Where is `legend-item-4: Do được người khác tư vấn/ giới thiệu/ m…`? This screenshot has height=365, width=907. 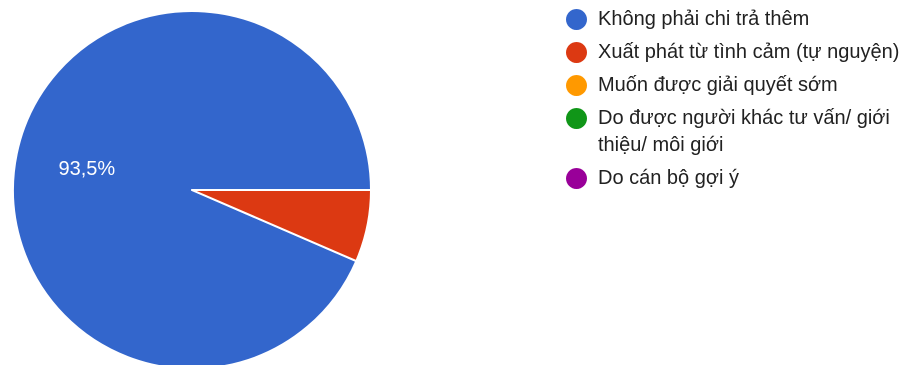
legend-item-4: Do được người khác tư vấn/ giới thiệu/ m… is located at coordinates (736, 132).